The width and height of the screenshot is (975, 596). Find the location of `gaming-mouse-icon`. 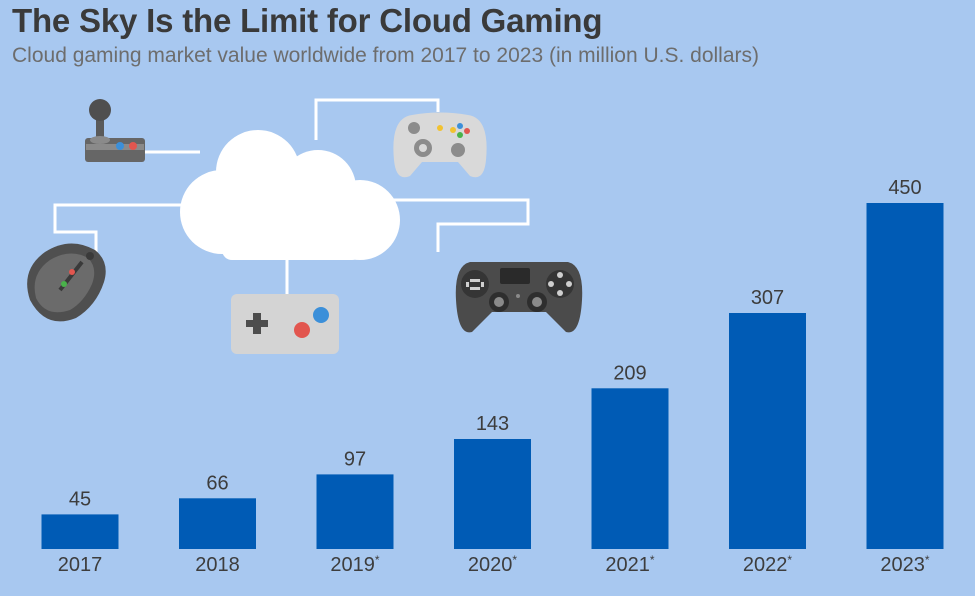

gaming-mouse-icon is located at coordinates (66, 282).